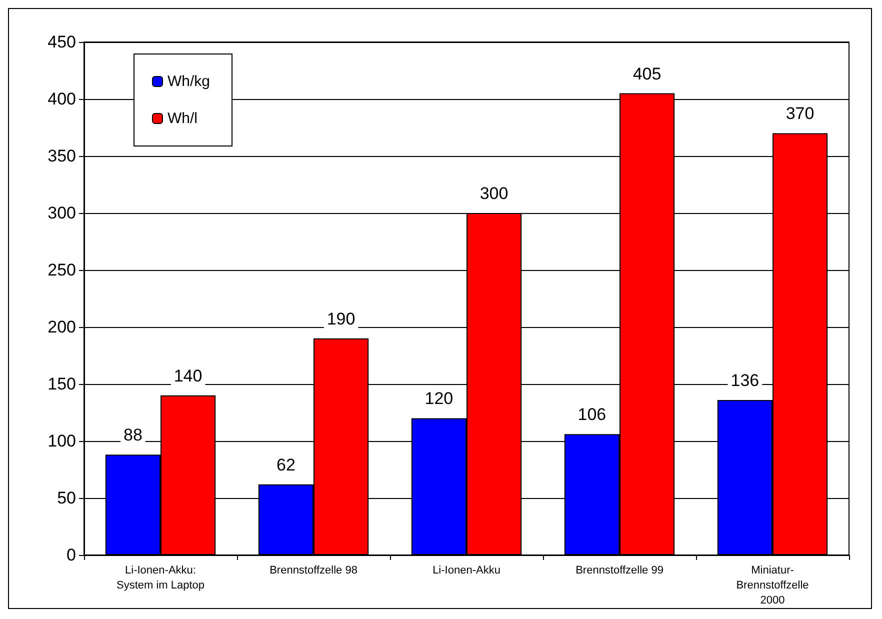 This screenshot has width=882, height=619. I want to click on y-tick-label: 300, so click(62, 213).